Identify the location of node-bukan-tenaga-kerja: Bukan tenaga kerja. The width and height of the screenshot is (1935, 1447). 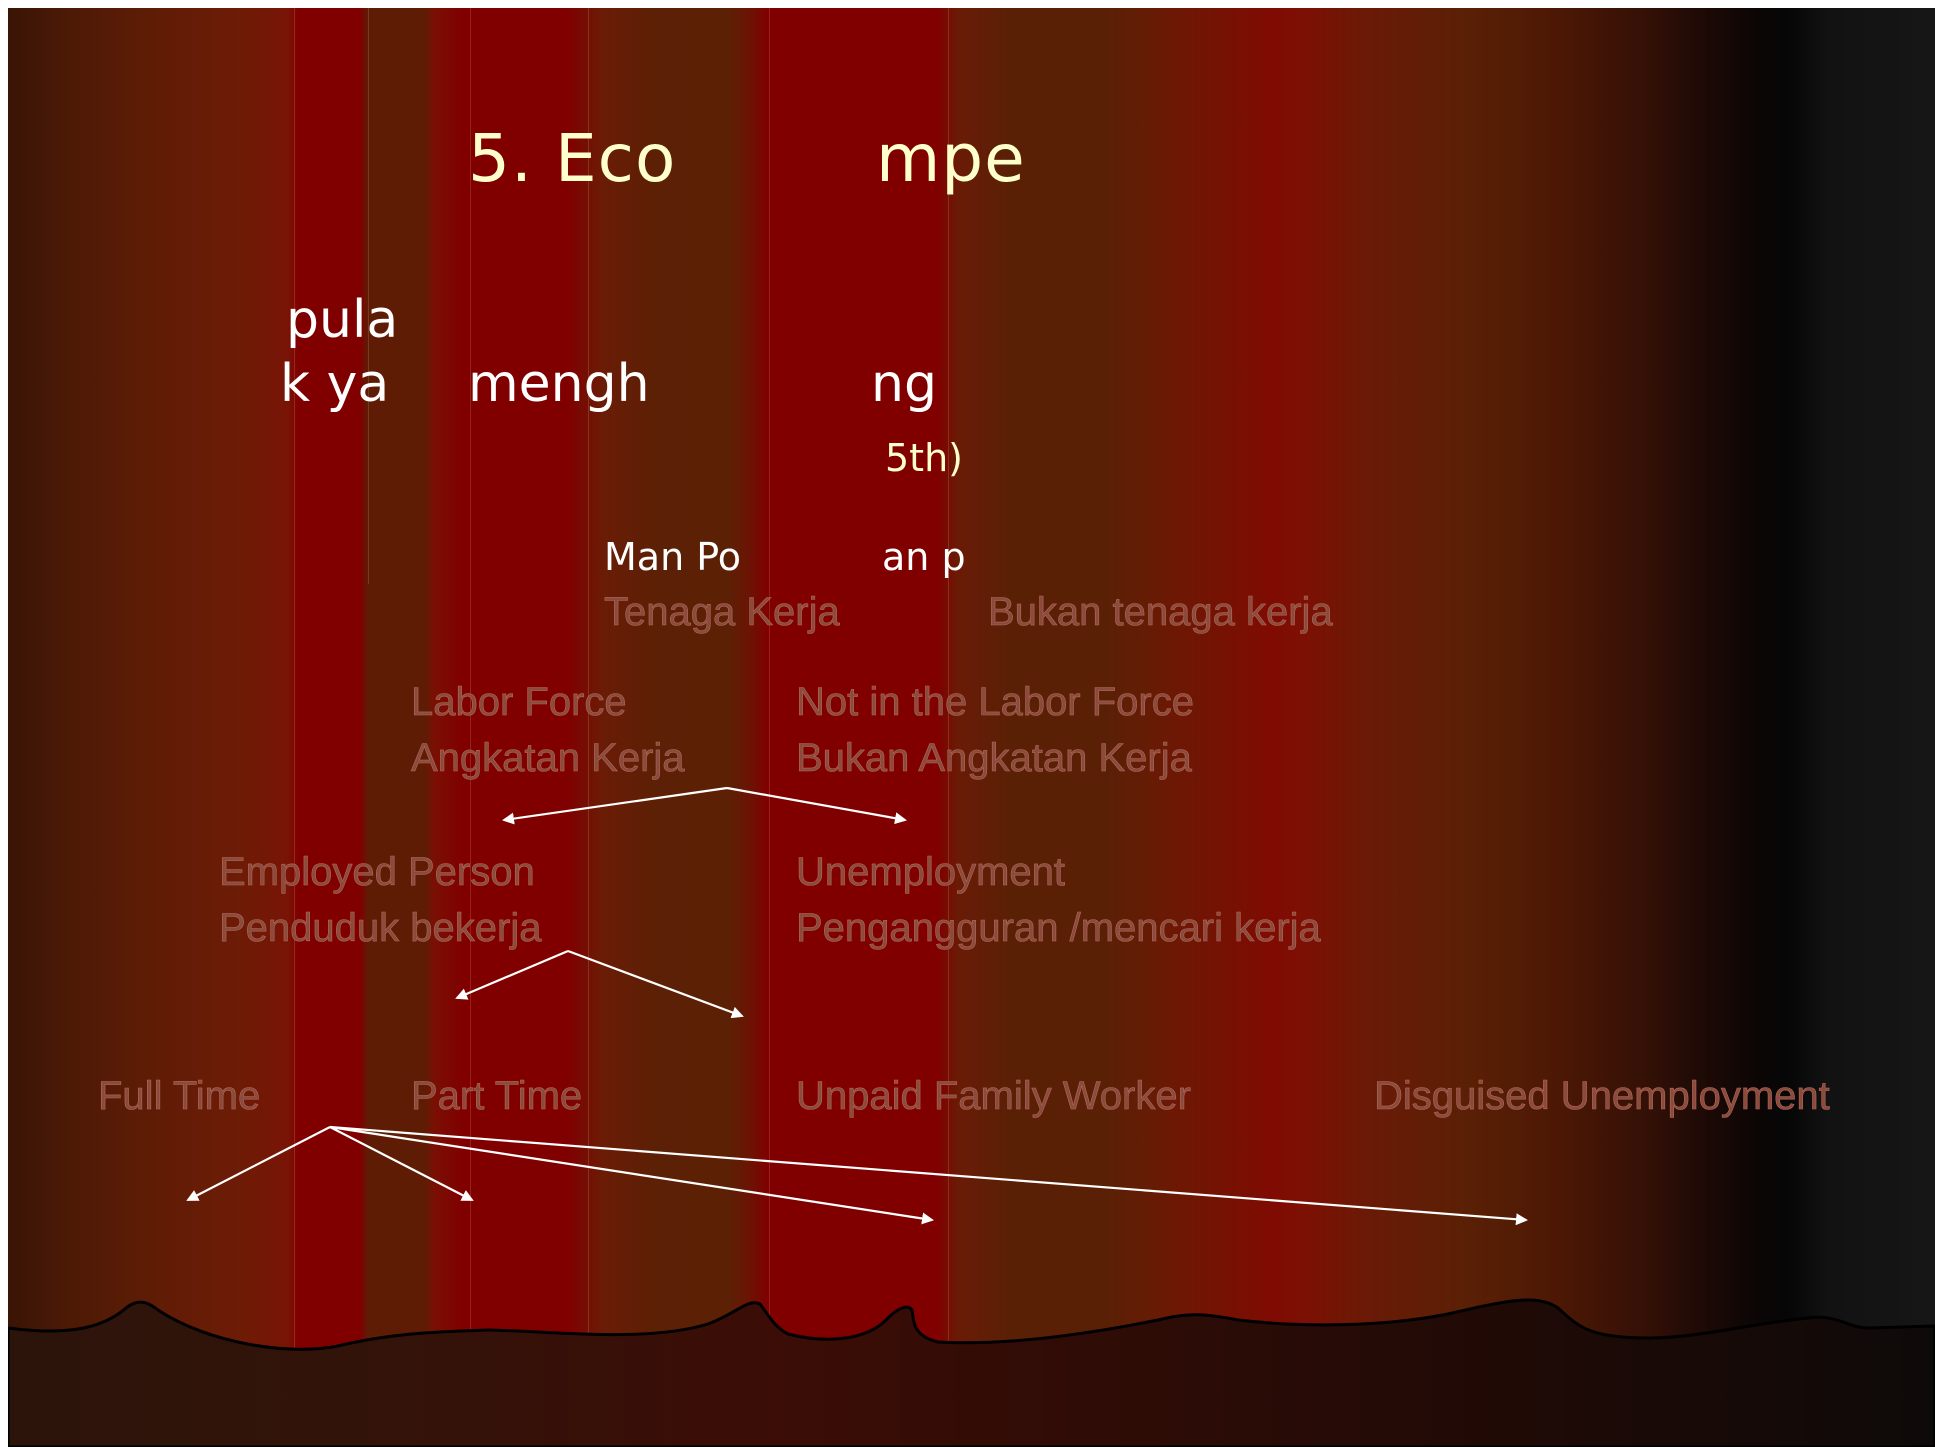
(1160, 612).